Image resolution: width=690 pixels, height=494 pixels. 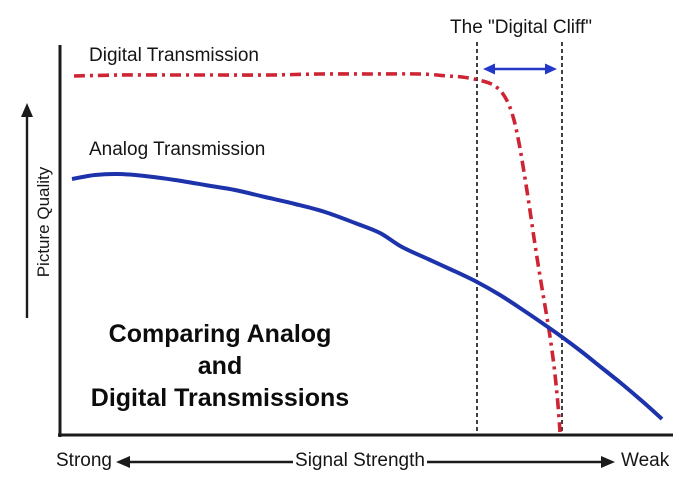 I want to click on chart-title-line-1: Comparing Analog, so click(x=220, y=334).